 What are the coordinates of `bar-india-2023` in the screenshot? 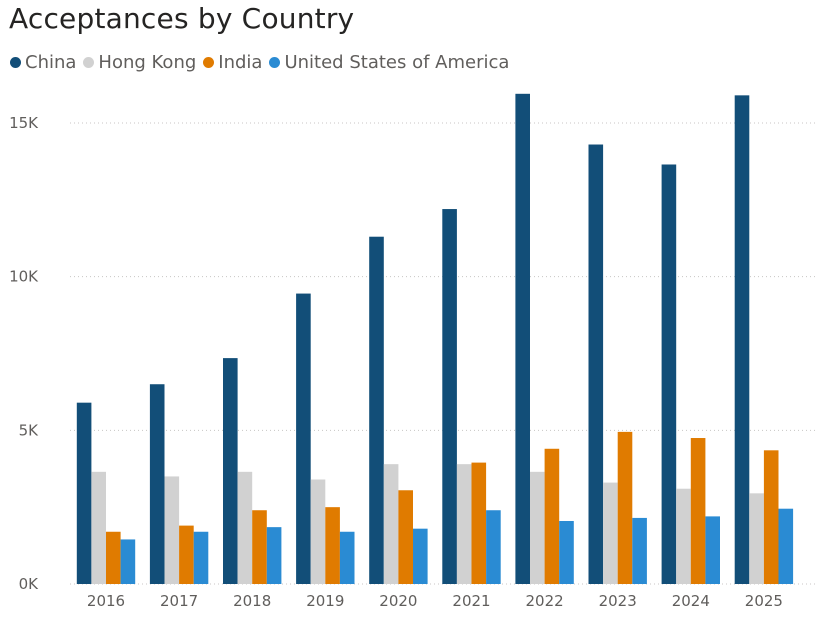 It's located at (625, 507).